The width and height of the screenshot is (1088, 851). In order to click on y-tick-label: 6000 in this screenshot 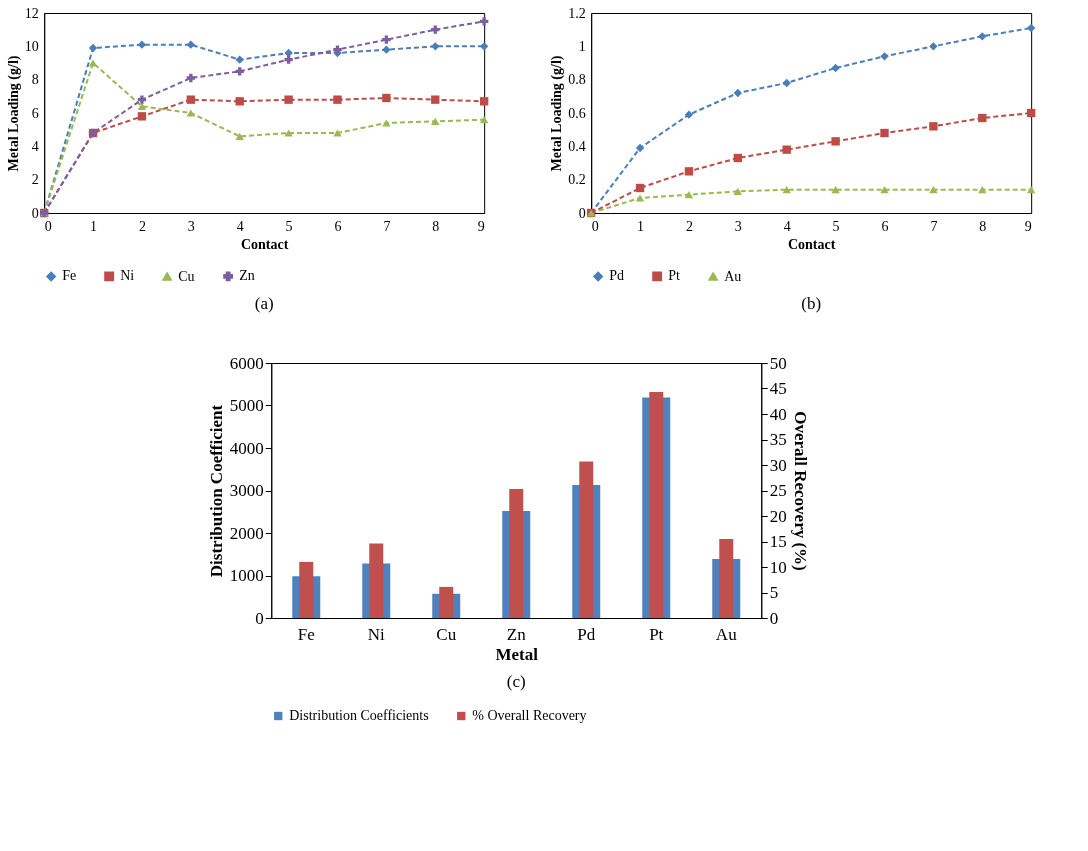, I will do `click(246, 363)`.